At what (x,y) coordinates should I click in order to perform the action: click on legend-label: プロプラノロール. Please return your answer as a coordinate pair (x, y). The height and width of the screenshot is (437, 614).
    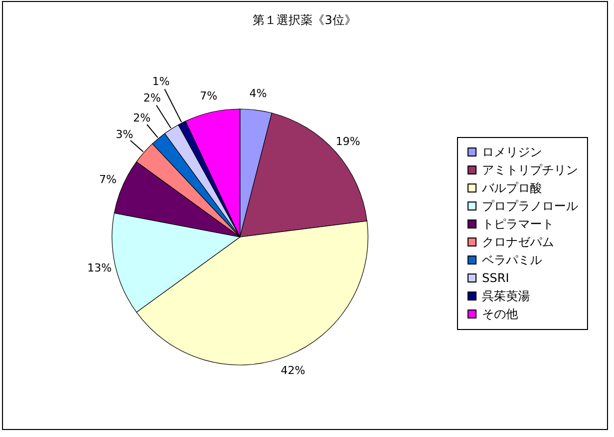
    Looking at the image, I should click on (530, 206).